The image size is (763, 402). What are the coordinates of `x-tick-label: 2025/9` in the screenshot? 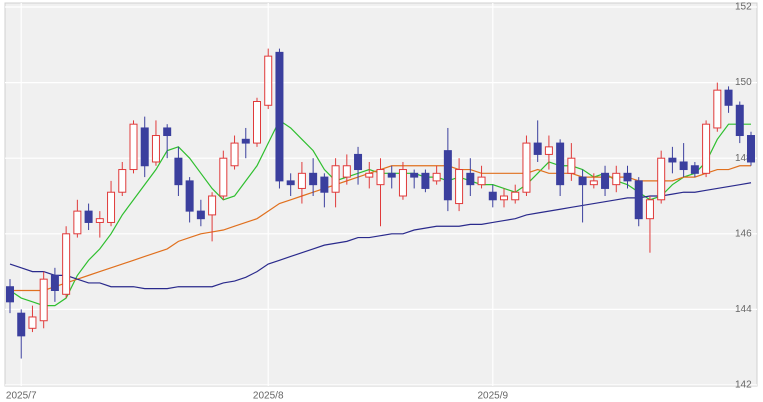 It's located at (492, 396).